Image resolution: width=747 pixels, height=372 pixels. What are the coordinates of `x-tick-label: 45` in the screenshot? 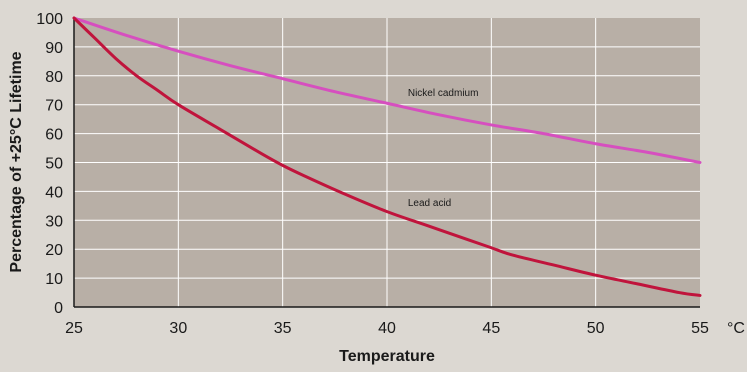 It's located at (491, 328).